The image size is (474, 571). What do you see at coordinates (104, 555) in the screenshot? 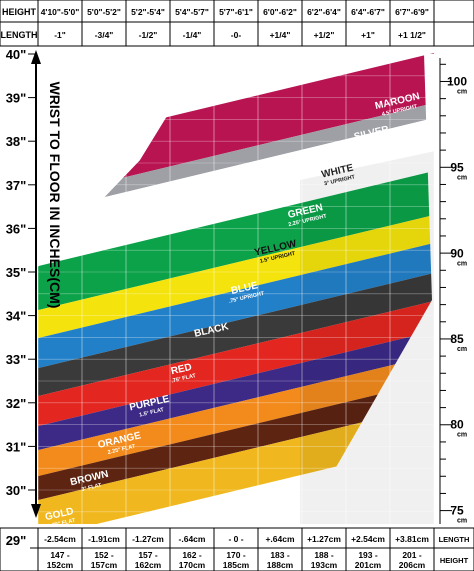
I see `height-cm-cell-top: 152 -` at bounding box center [104, 555].